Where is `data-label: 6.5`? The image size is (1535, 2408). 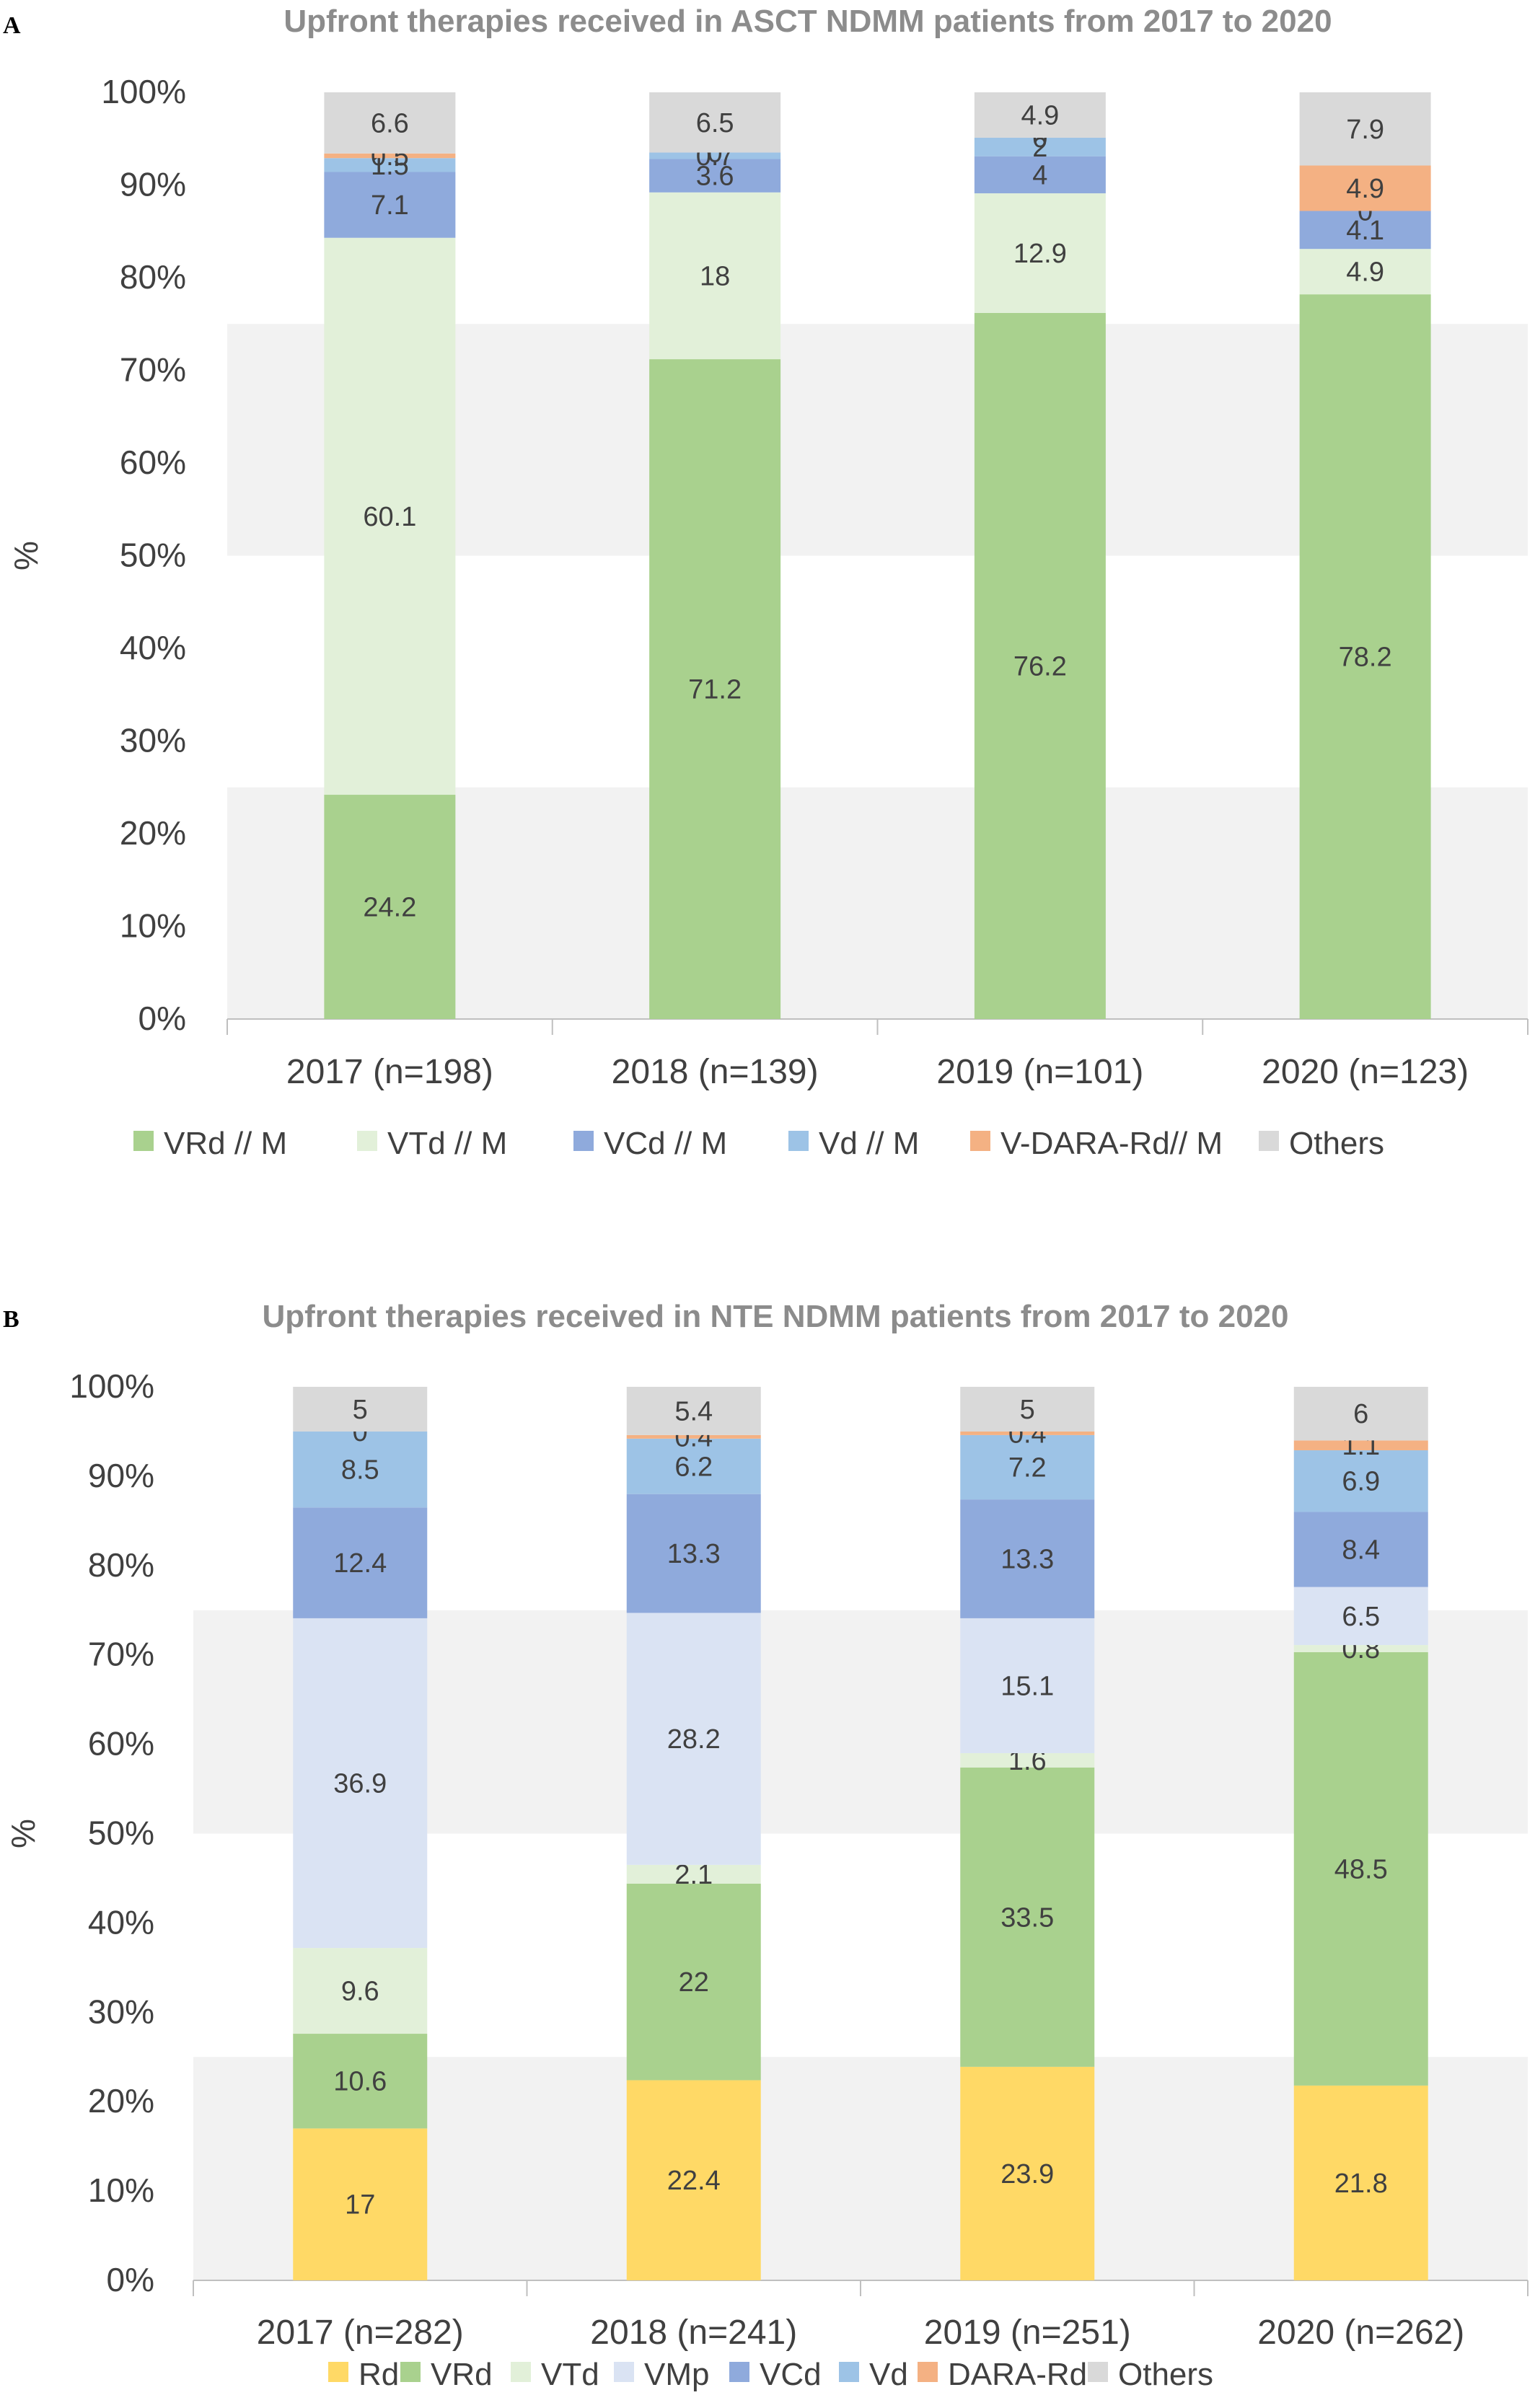 data-label: 6.5 is located at coordinates (1361, 1617).